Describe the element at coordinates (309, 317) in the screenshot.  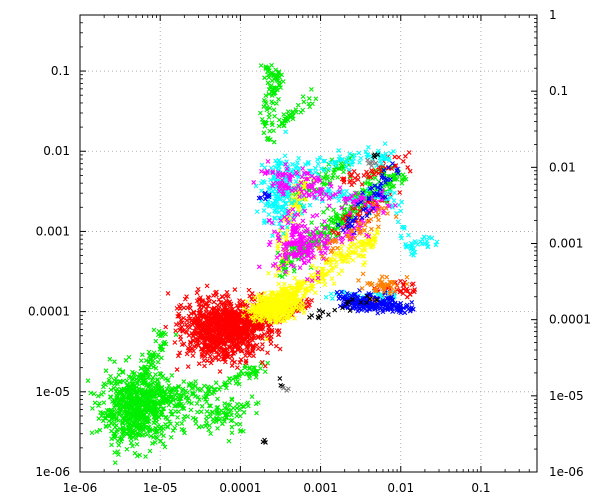
I see `series-7-point` at that location.